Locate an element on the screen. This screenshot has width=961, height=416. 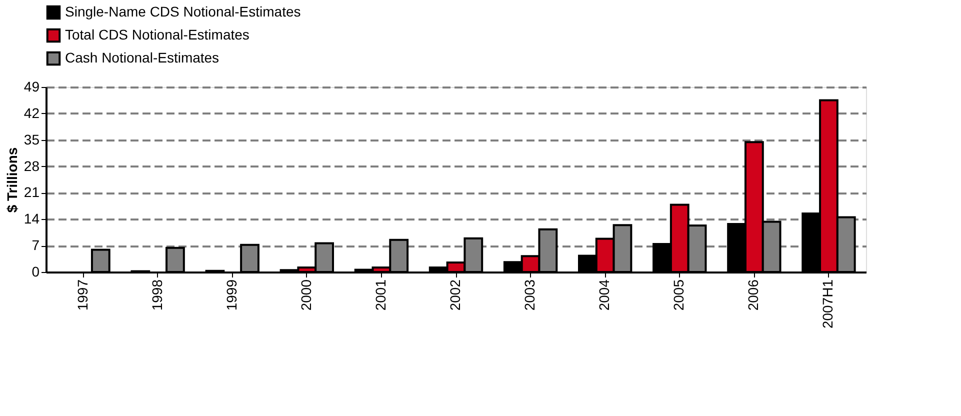
x-tick-label: 2003 is located at coordinates (530, 295).